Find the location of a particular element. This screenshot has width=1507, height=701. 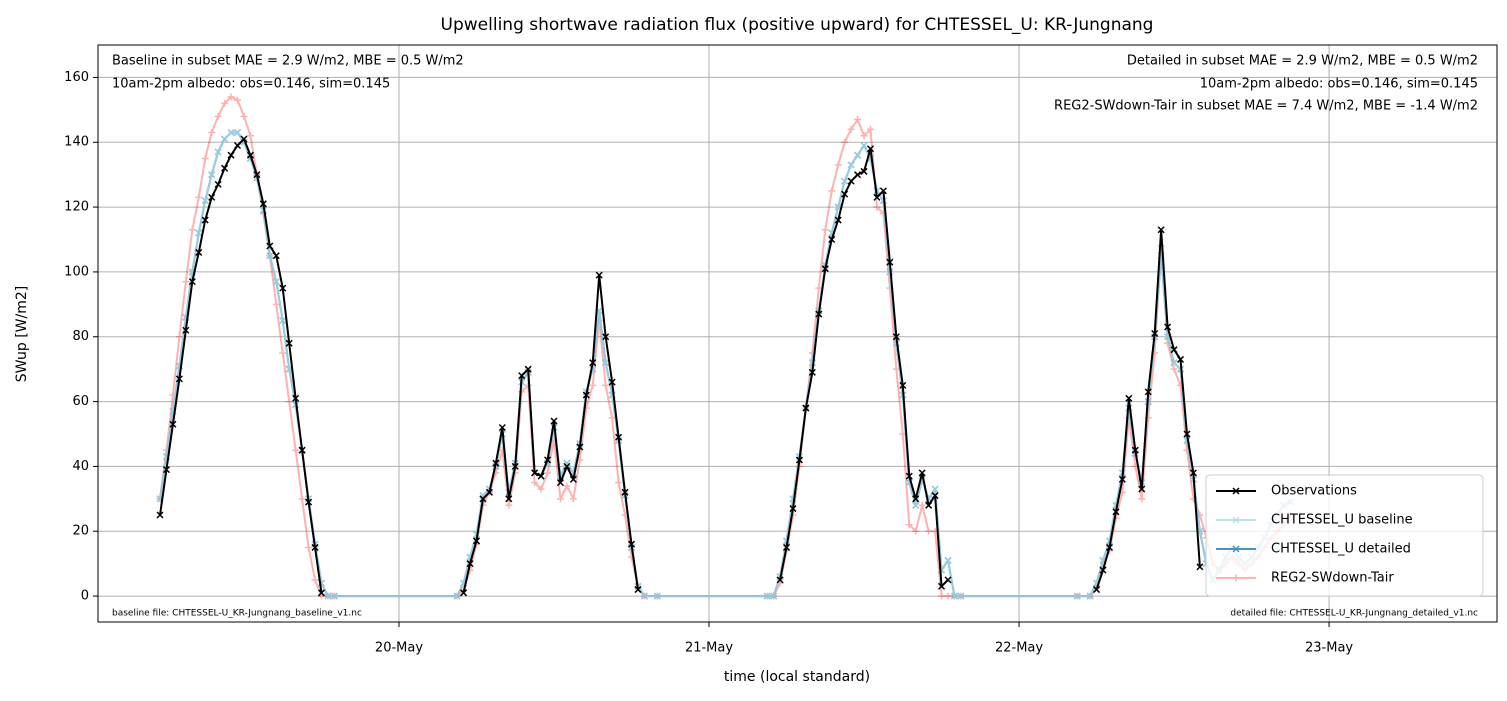

y-tick-label: 100 is located at coordinates (76, 271).